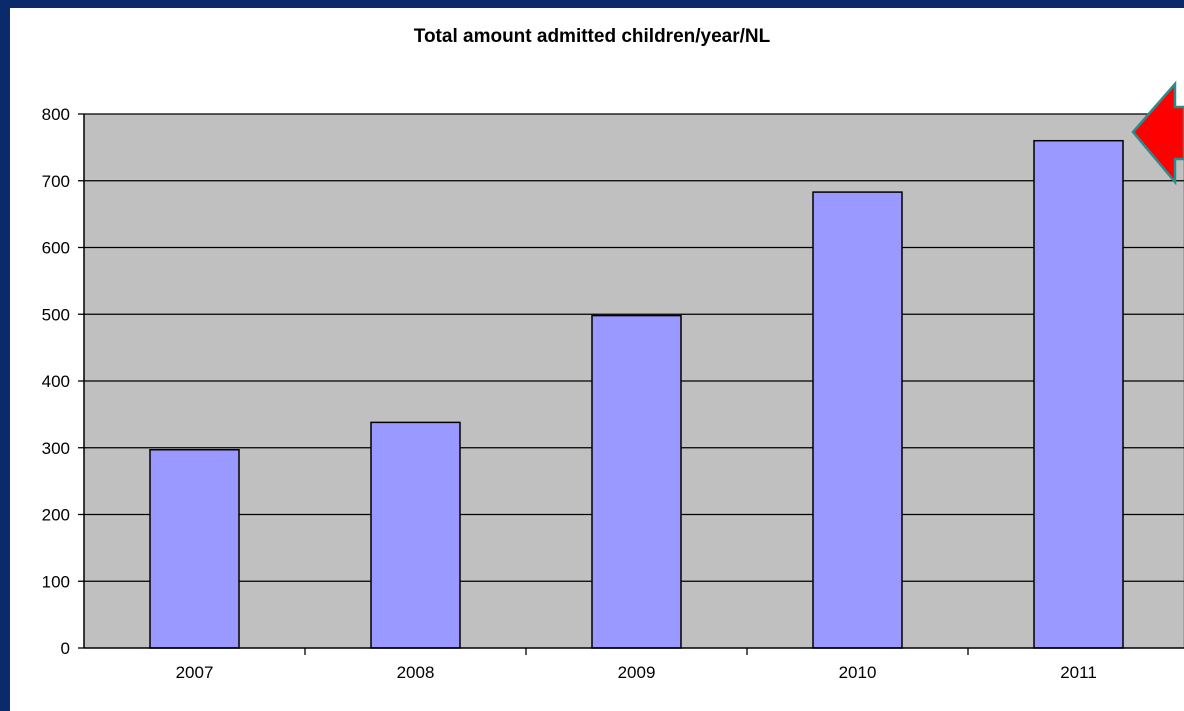 This screenshot has height=711, width=1184. Describe the element at coordinates (56, 515) in the screenshot. I see `y-tick-label: 200` at that location.